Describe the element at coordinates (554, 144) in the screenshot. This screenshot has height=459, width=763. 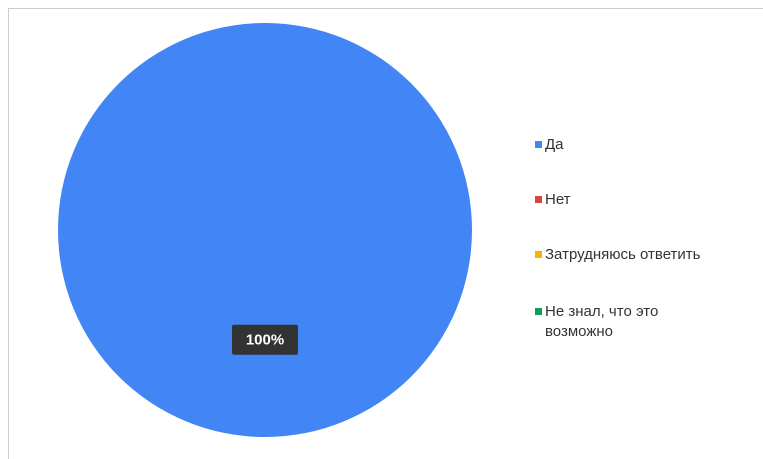
I see `legend-label: Да` at that location.